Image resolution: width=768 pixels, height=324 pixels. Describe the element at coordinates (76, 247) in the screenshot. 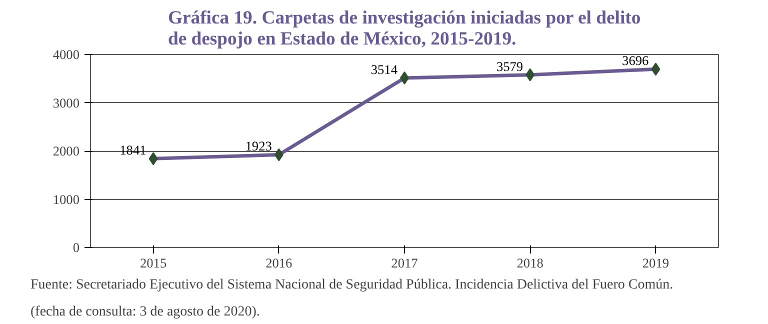

I see `y-tick-label: 0` at that location.